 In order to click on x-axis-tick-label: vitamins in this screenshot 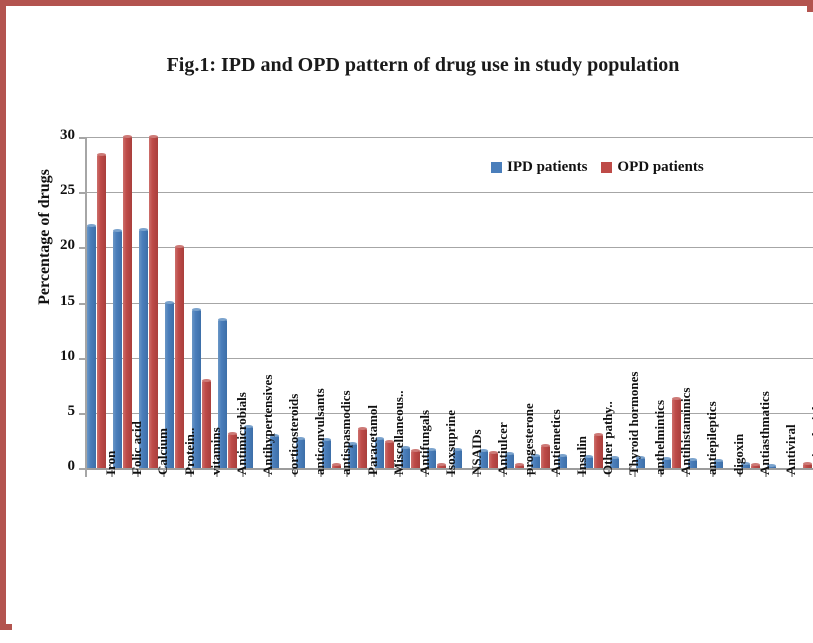, I will do `click(215, 451)`.